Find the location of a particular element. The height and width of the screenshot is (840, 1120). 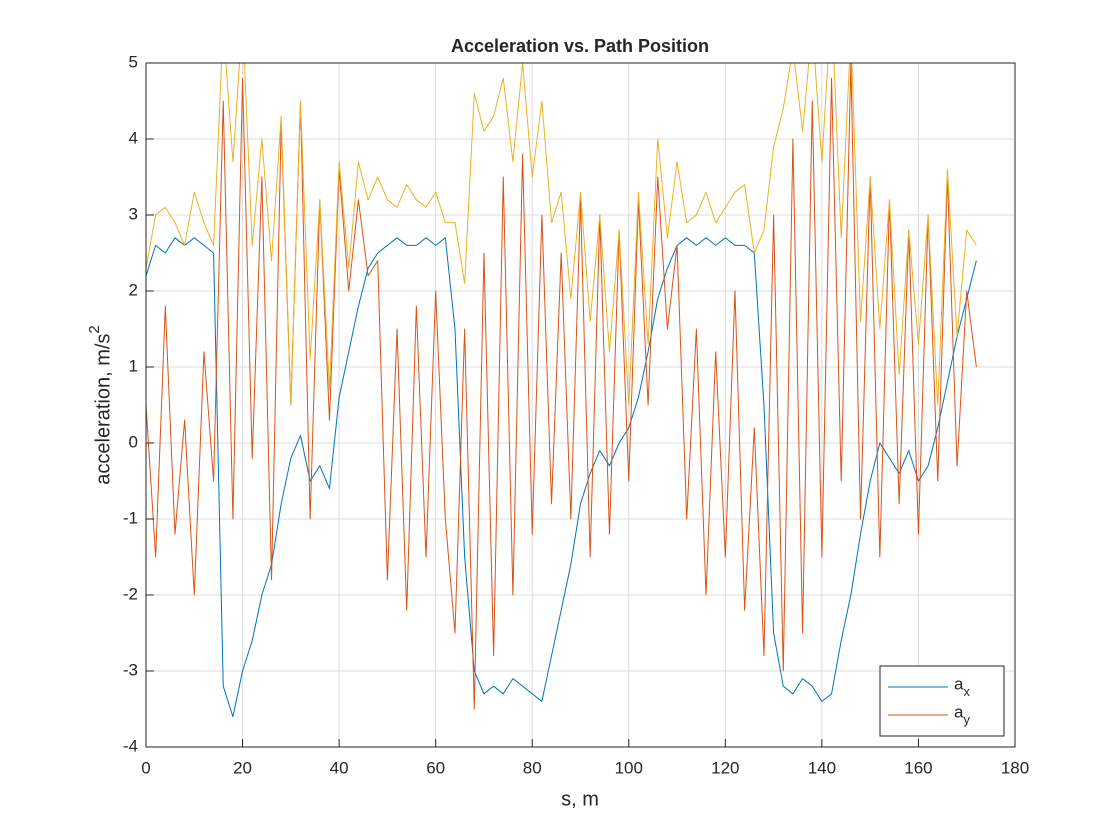

y-axis-label: acceleration, m/s2 is located at coordinates (100, 405).